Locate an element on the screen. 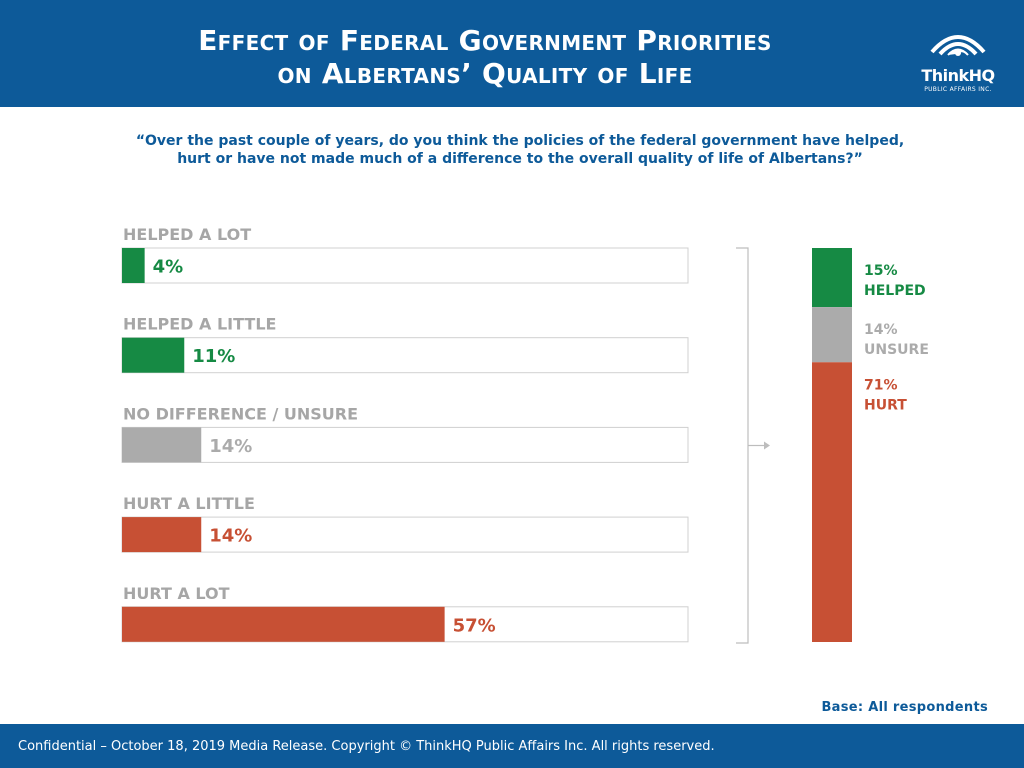  category-label-hurt-a-little: HURT A LITTLE is located at coordinates (189, 503).